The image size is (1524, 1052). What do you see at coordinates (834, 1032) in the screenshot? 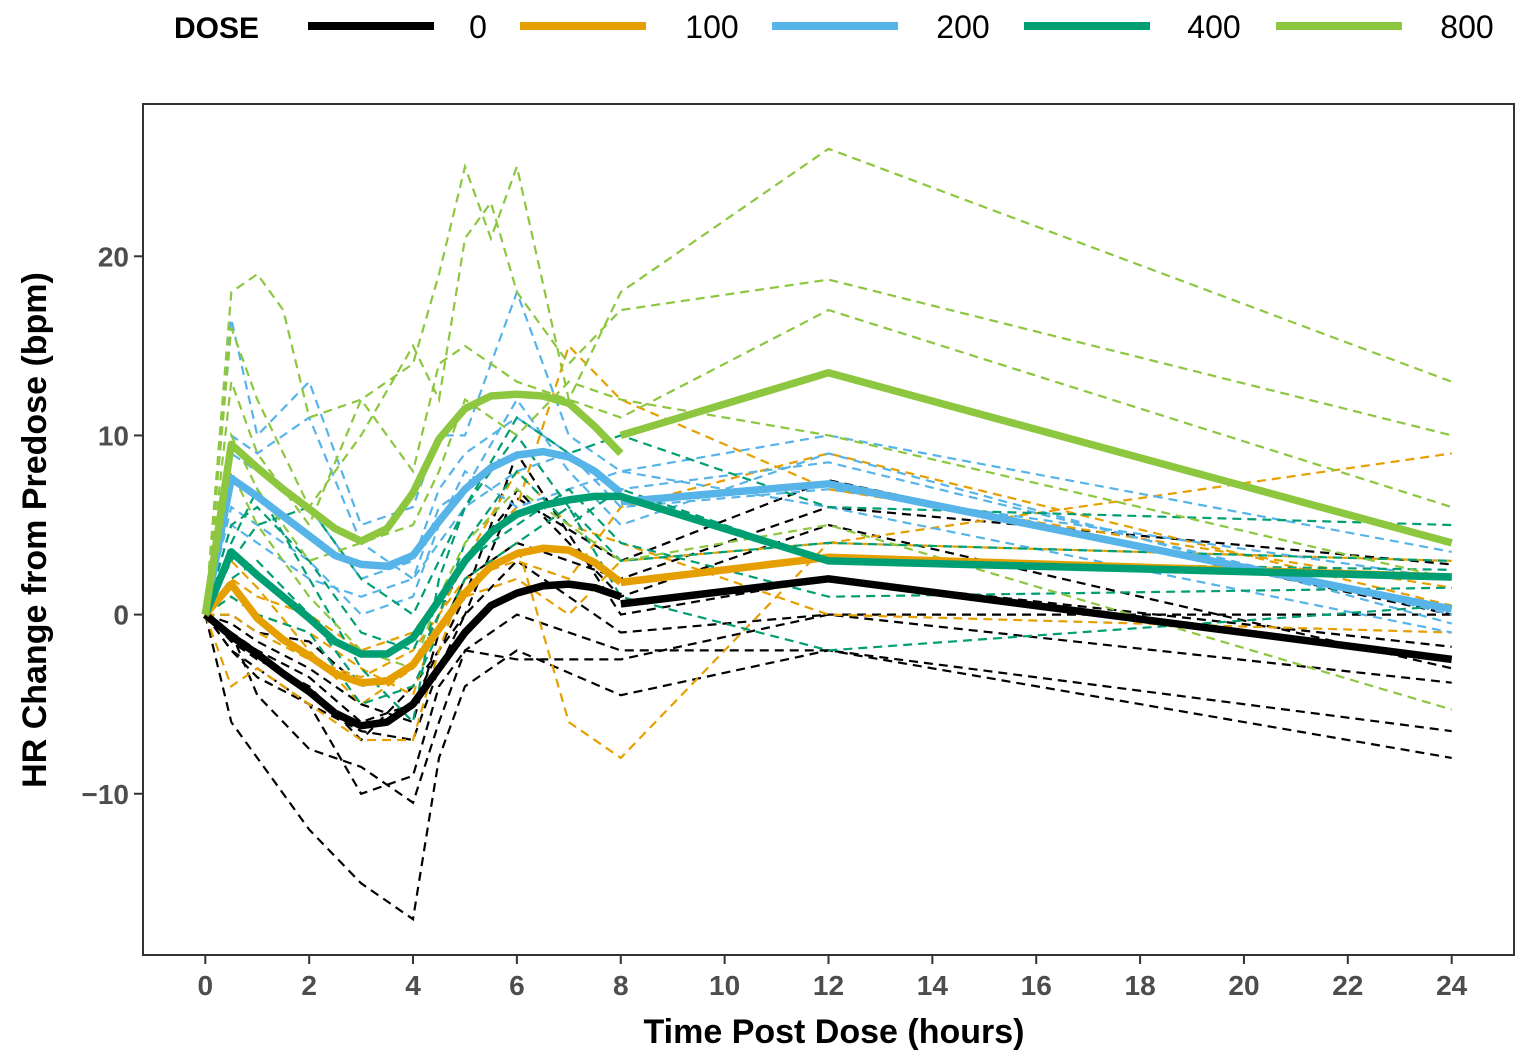
I see `x-axis-title: Time Post Dose (hours)` at bounding box center [834, 1032].